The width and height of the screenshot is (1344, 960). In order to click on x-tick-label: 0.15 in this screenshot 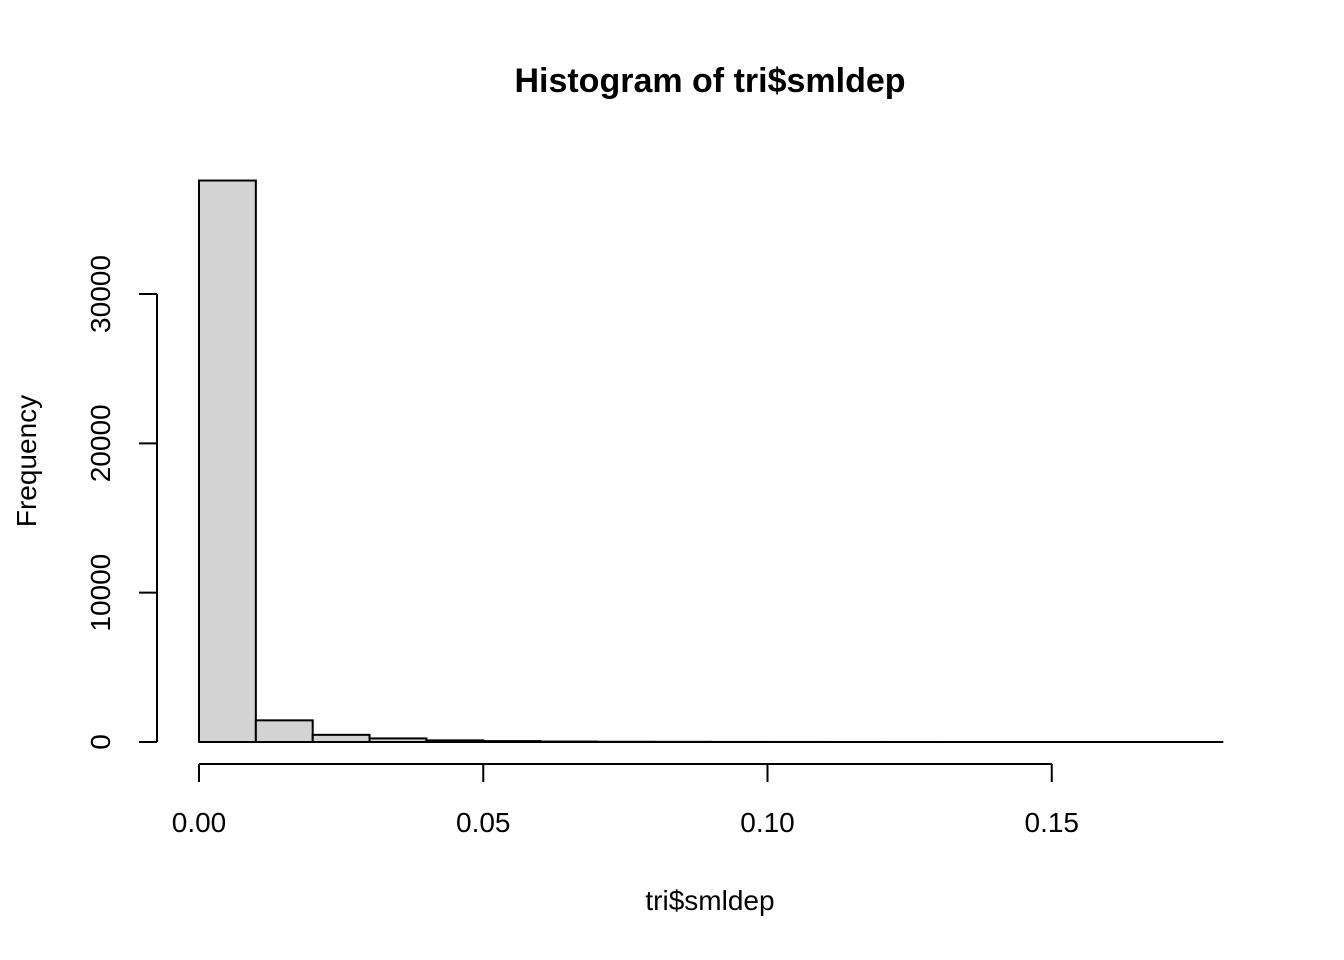, I will do `click(1052, 822)`.